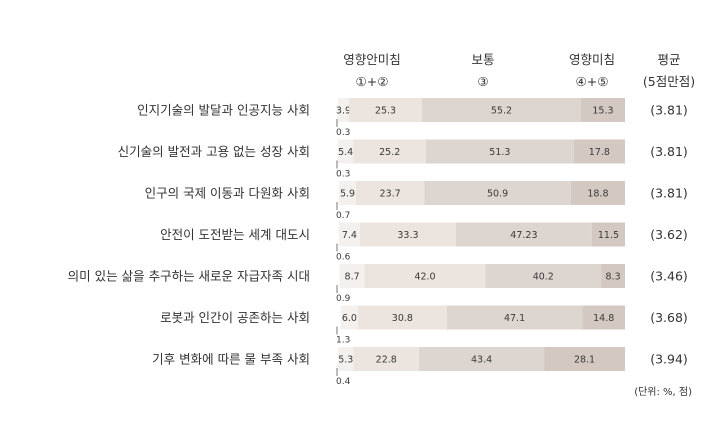 The image size is (712, 423). I want to click on bar-row: 로봇과 인간이 공존하는 사회 1.3 6.0 30.8 47.1 14.8 (3.68), so click(424, 325).